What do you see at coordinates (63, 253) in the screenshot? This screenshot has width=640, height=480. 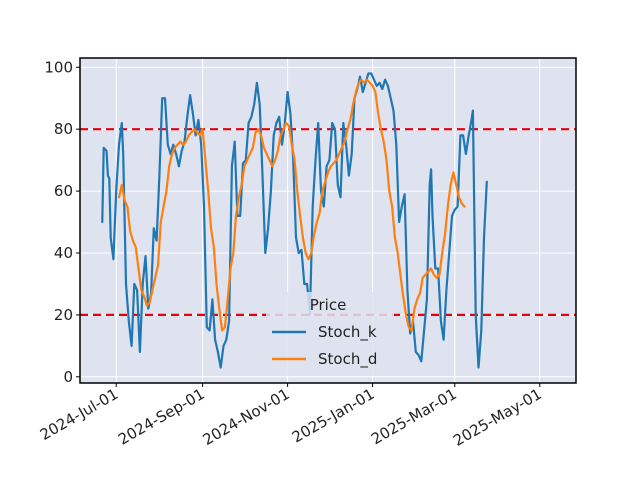 I see `y-tick-label: 40` at bounding box center [63, 253].